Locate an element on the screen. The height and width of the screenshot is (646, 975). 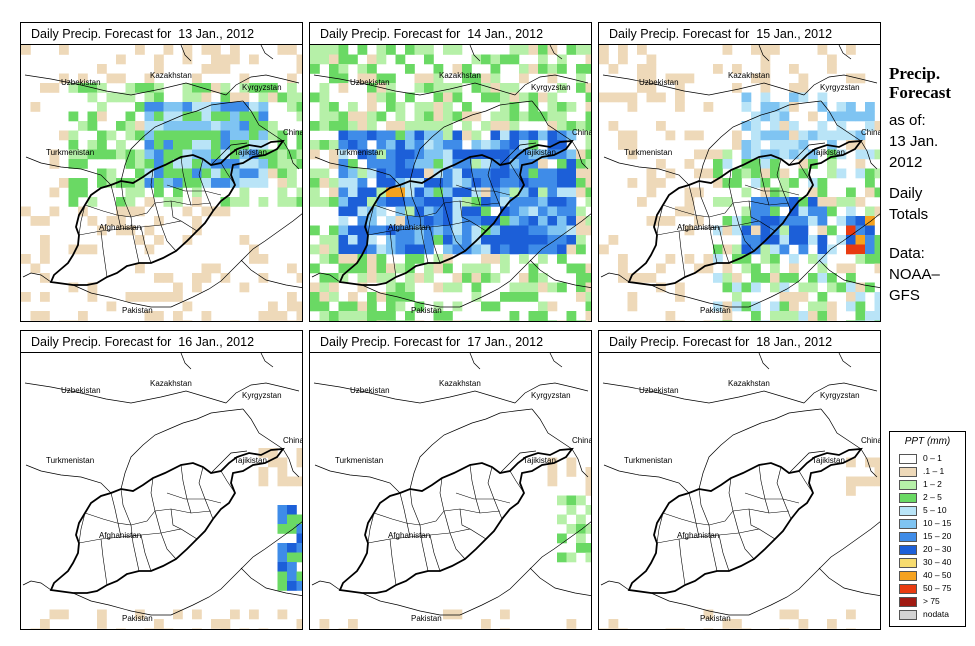
legend-label: 20 – 30 is located at coordinates (937, 549).